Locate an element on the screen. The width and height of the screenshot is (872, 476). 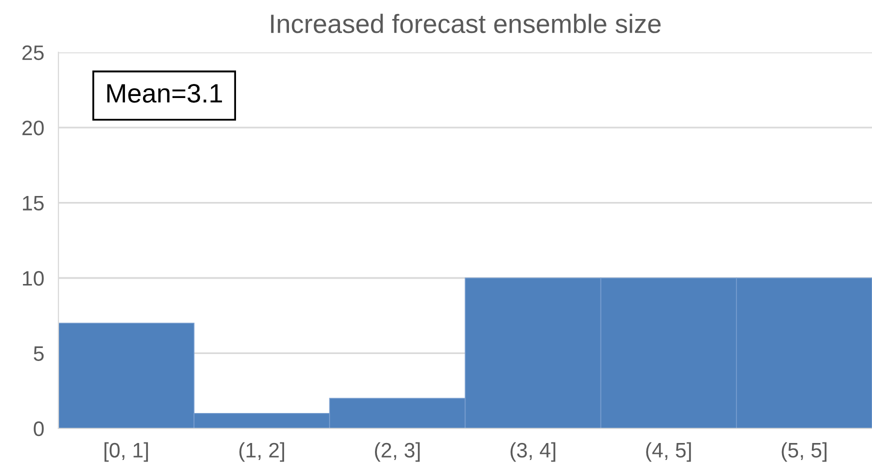
y-tick-label: 10 is located at coordinates (33, 278).